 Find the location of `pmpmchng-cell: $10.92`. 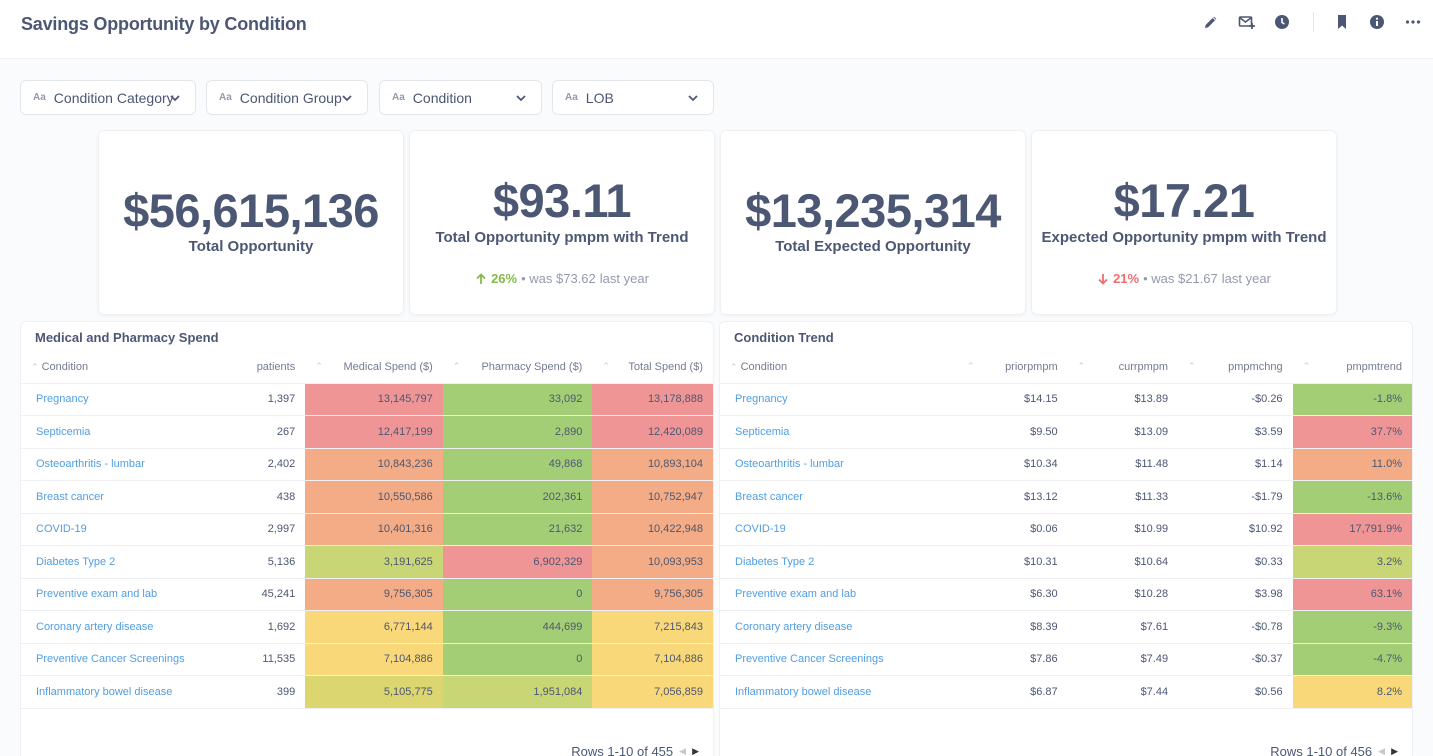

pmpmchng-cell: $10.92 is located at coordinates (1235, 529).